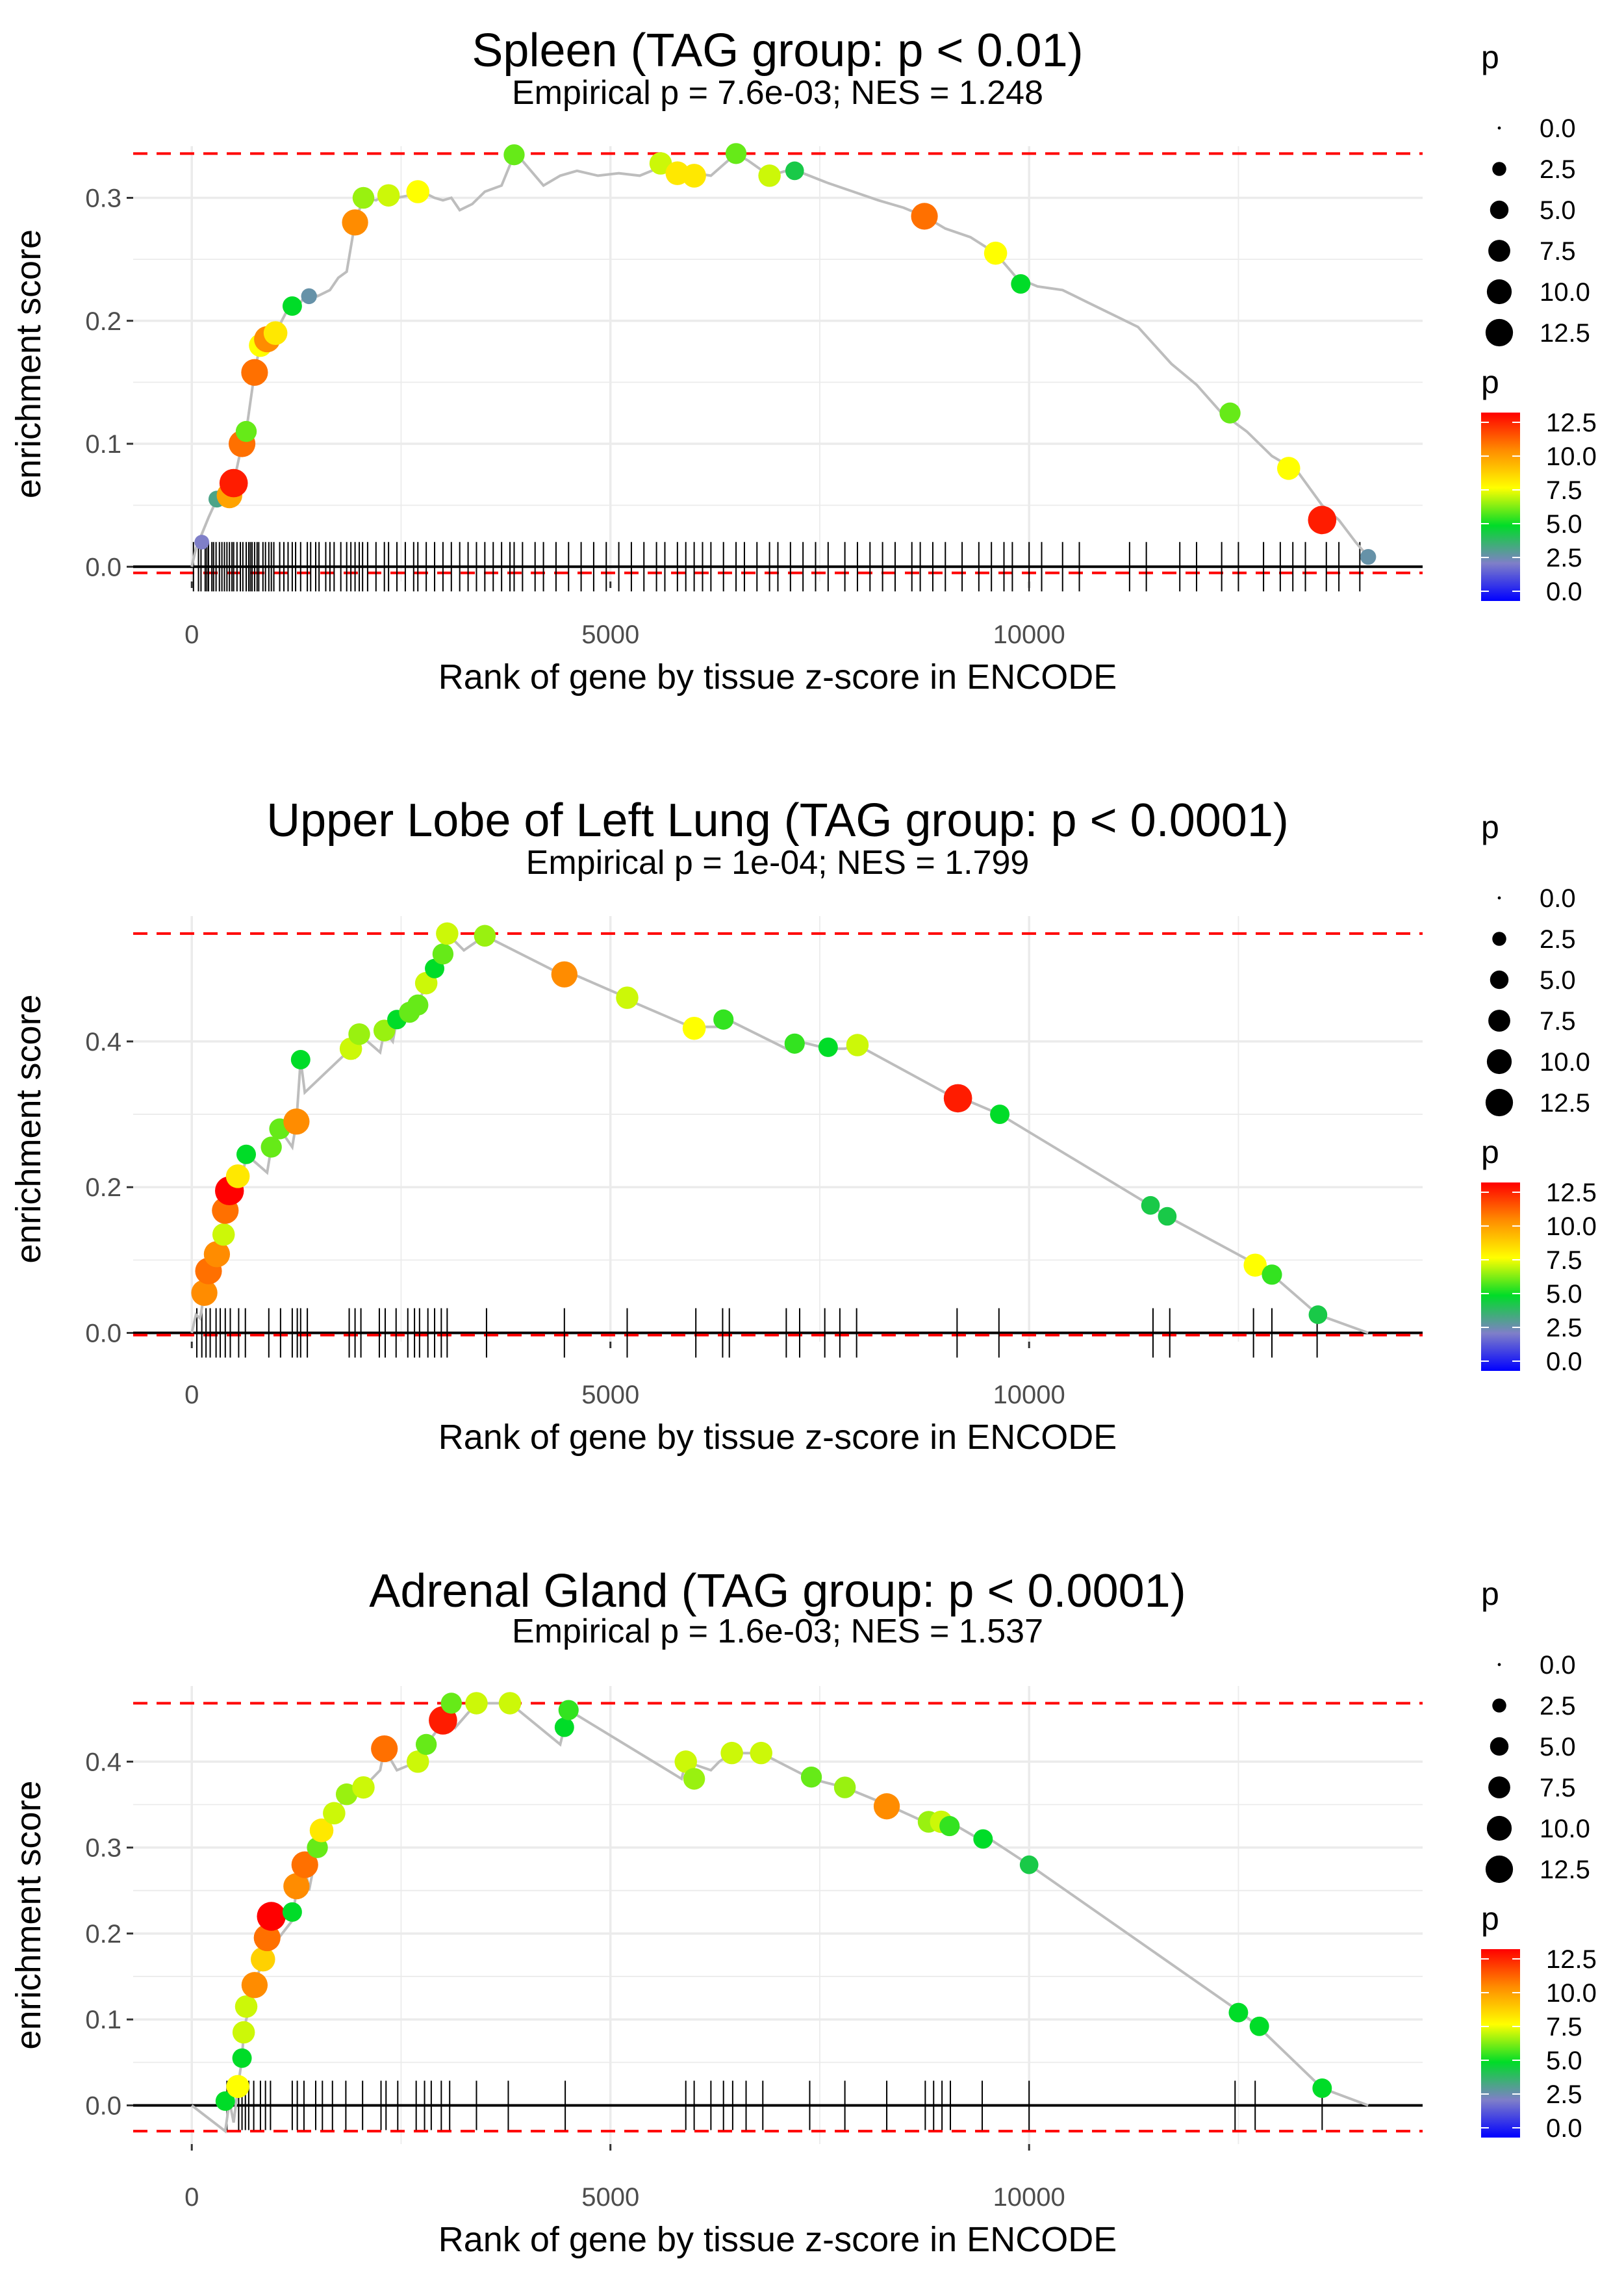  Describe the element at coordinates (1558, 1706) in the screenshot. I see `legend-size-label: 2.5` at that location.